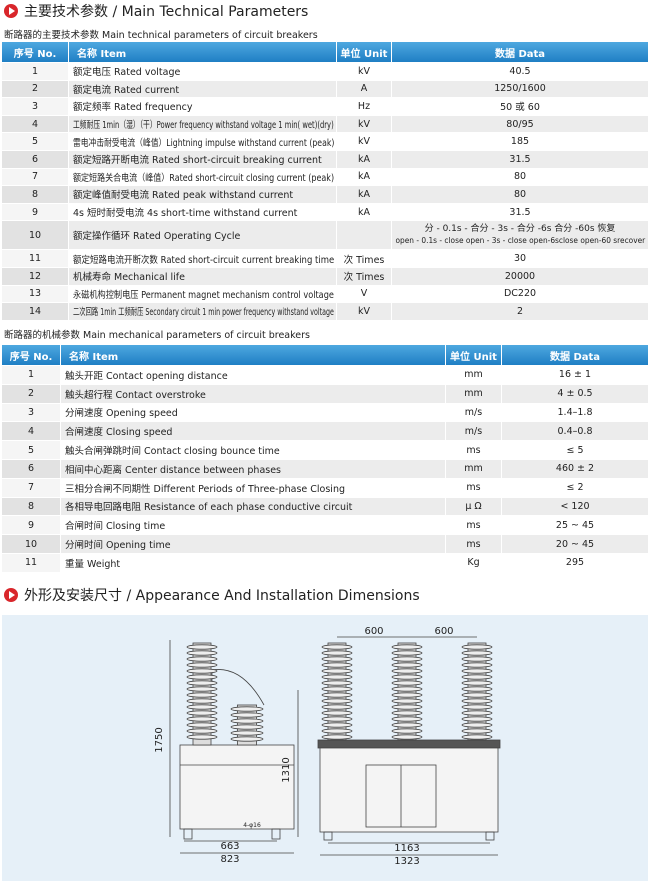  What do you see at coordinates (229, 859) in the screenshot?
I see `dimension-label: 823` at bounding box center [229, 859].